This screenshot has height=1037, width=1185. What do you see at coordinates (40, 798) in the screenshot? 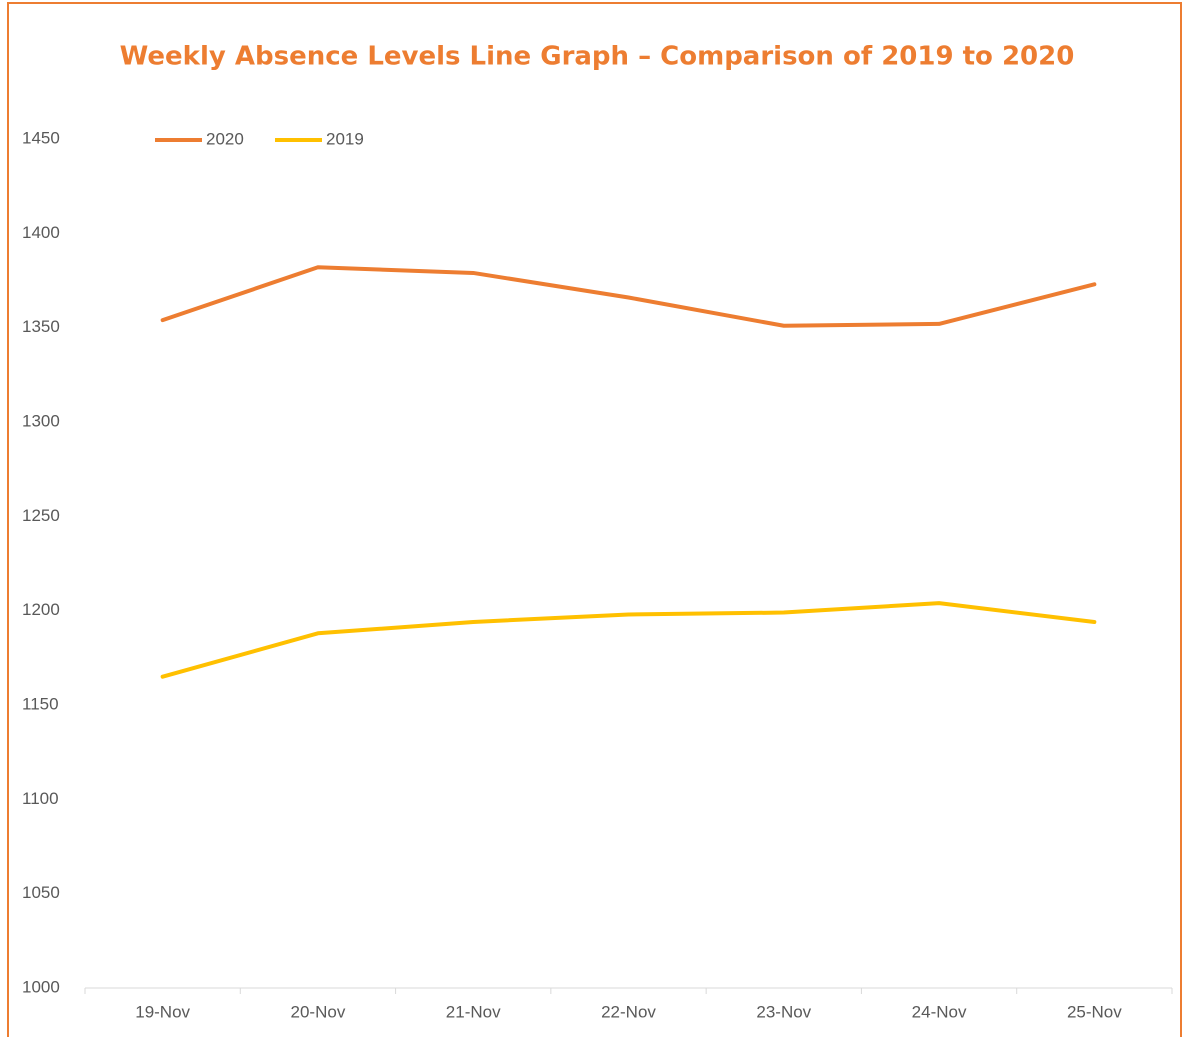
I see `y-tick-label: 1100` at bounding box center [40, 798].